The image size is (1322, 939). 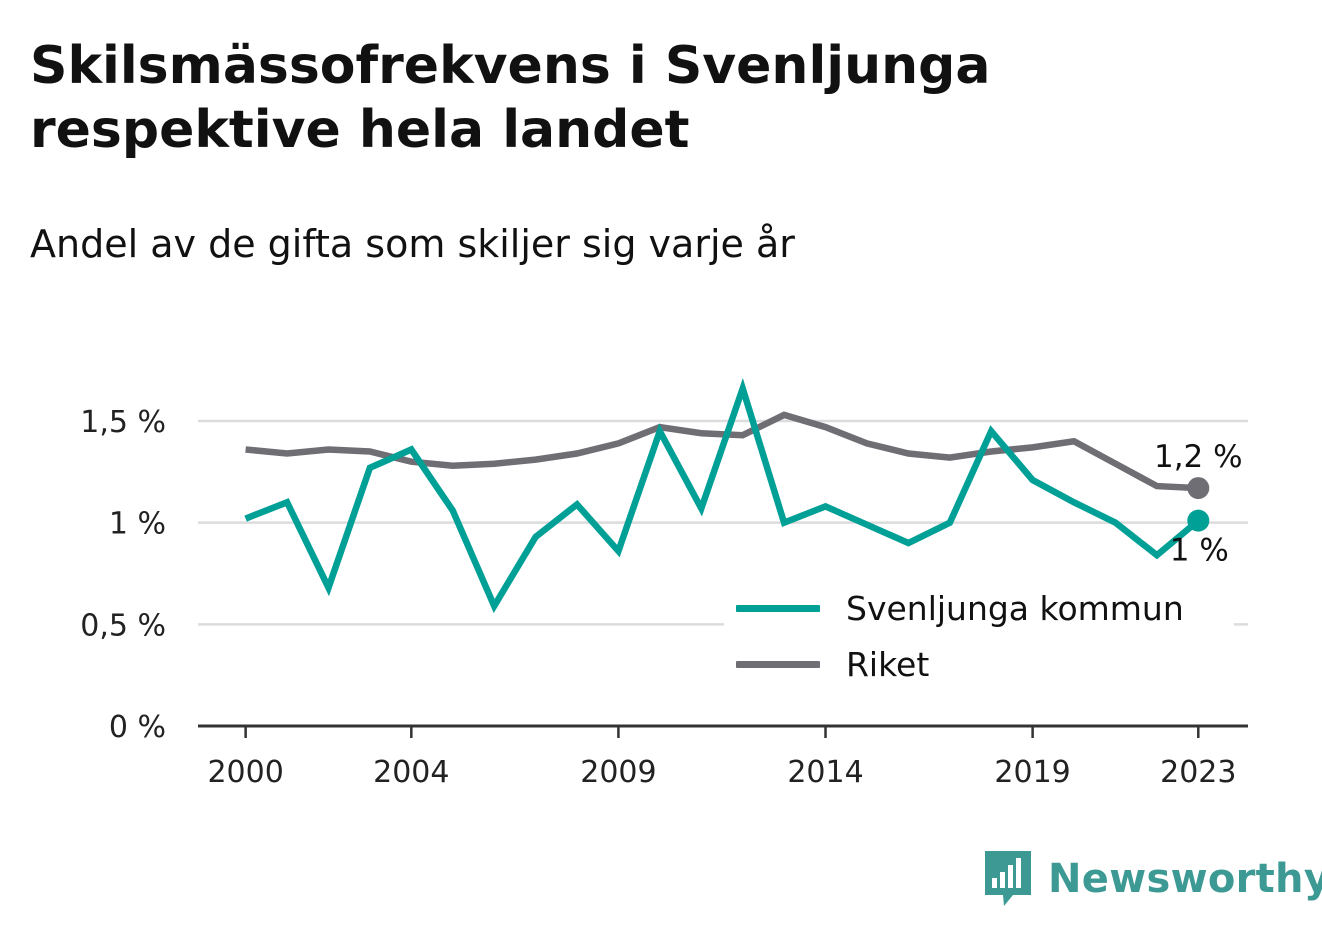 What do you see at coordinates (1198, 520) in the screenshot?
I see `end-marker-svenljunga` at bounding box center [1198, 520].